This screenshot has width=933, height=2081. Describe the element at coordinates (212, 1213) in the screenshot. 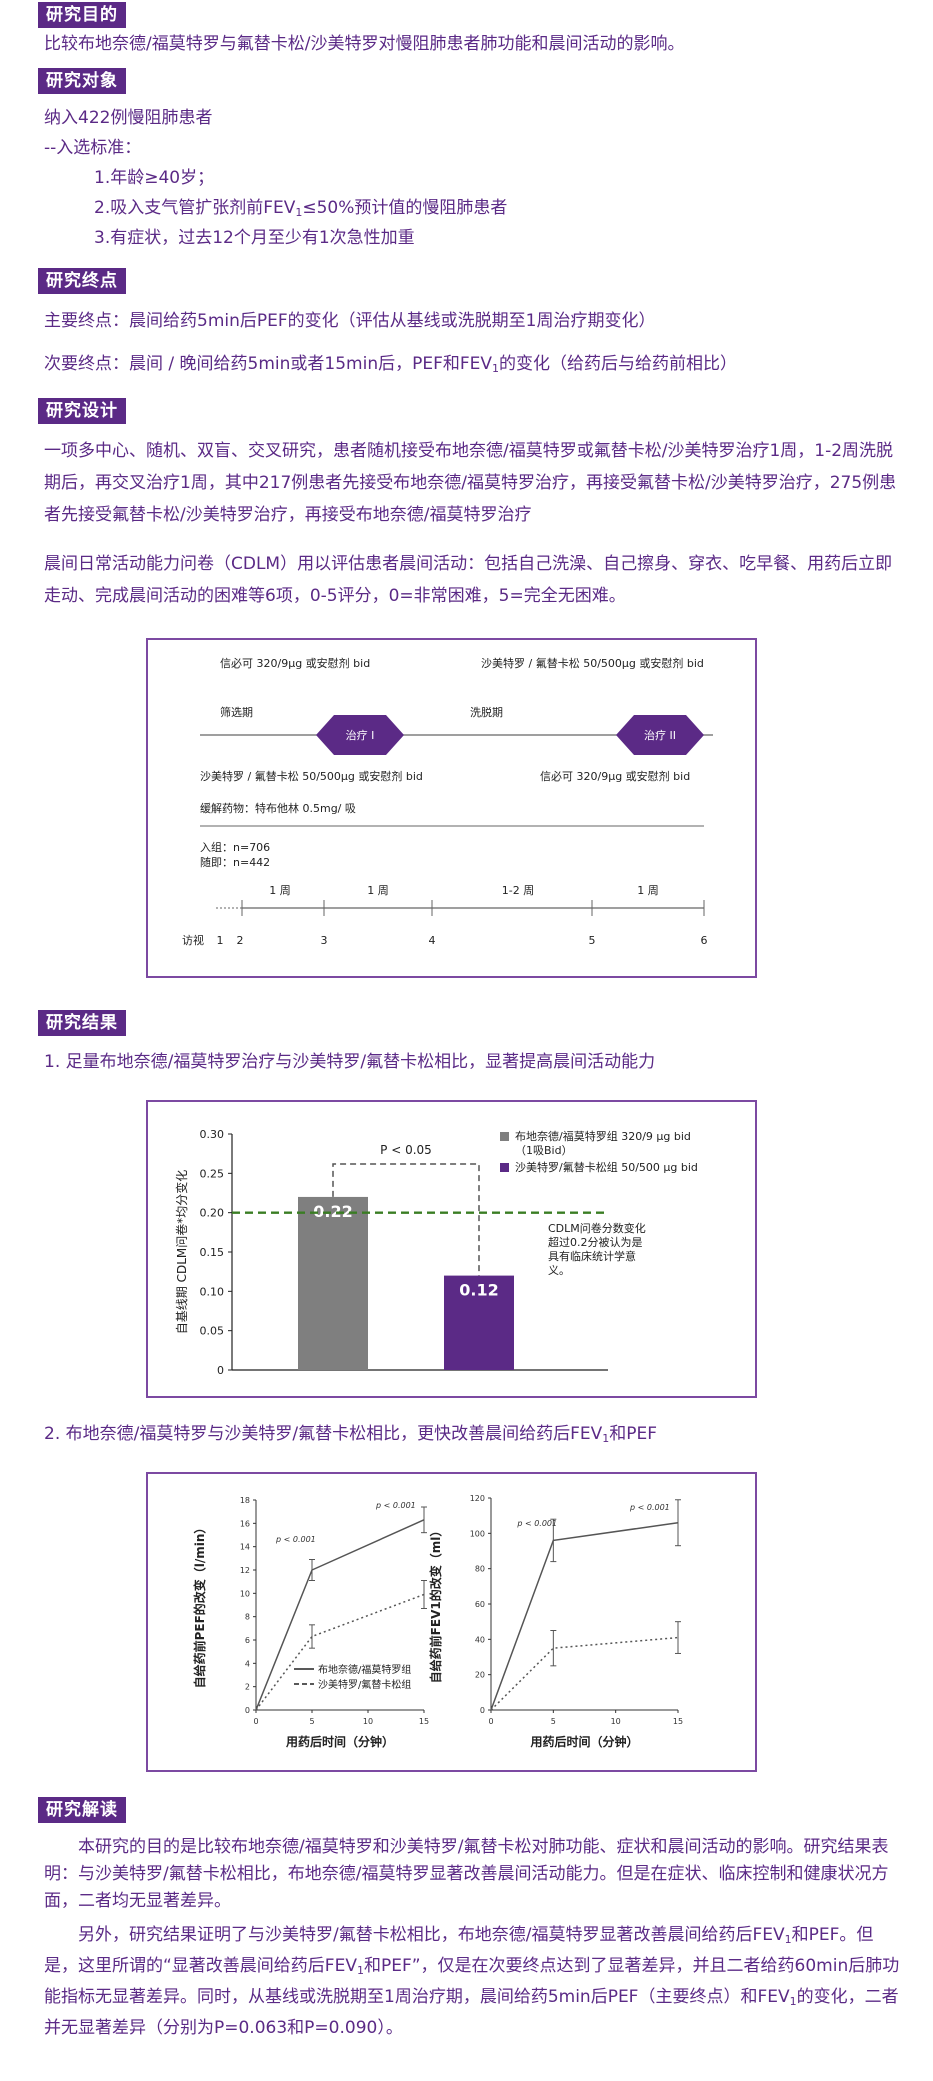

I see `y-tick-label: 0.20` at that location.